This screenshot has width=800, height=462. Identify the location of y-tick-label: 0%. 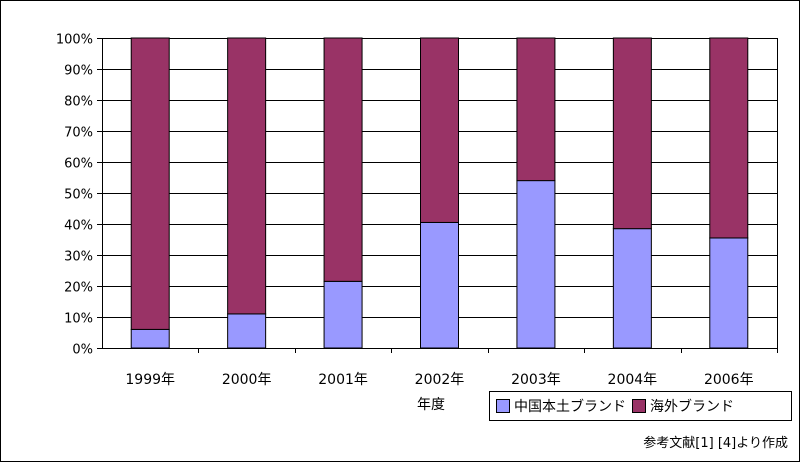
(82, 350).